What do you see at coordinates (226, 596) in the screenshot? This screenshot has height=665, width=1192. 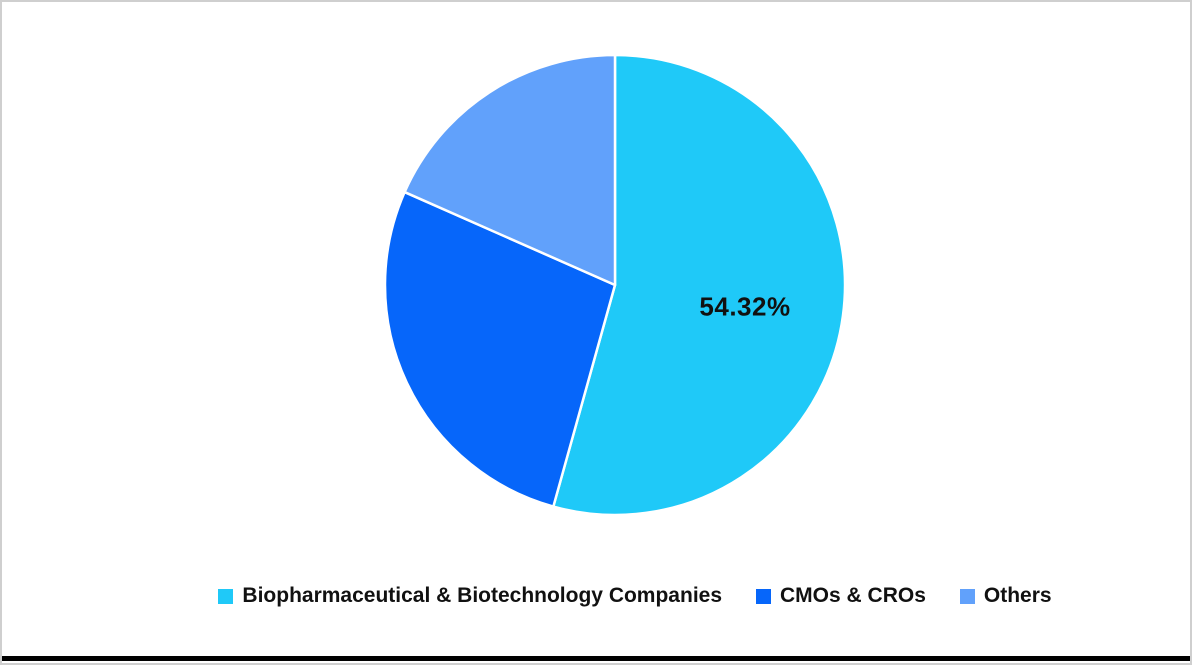 I see `legend-swatch-biopharma` at bounding box center [226, 596].